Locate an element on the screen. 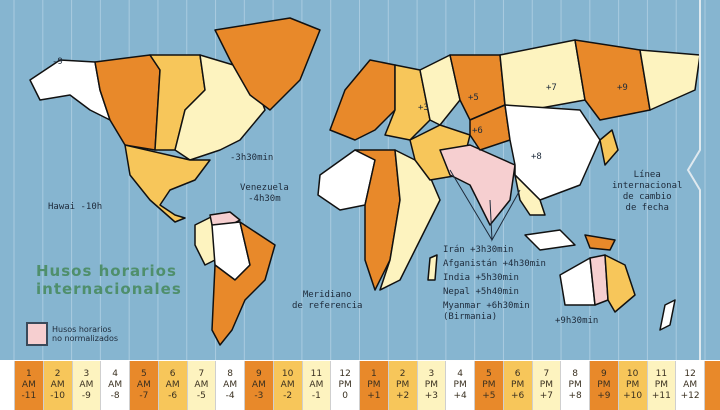 The height and width of the screenshot is (410, 720). label-hawaii: Hawai -10h is located at coordinates (75, 207).